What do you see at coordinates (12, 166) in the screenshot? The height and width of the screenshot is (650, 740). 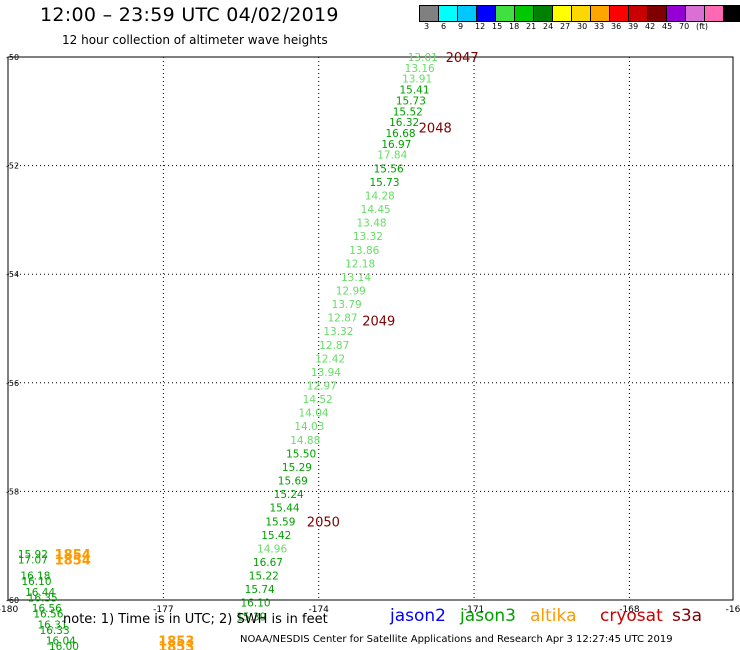 I see `y-tick-label: -52` at bounding box center [12, 166].